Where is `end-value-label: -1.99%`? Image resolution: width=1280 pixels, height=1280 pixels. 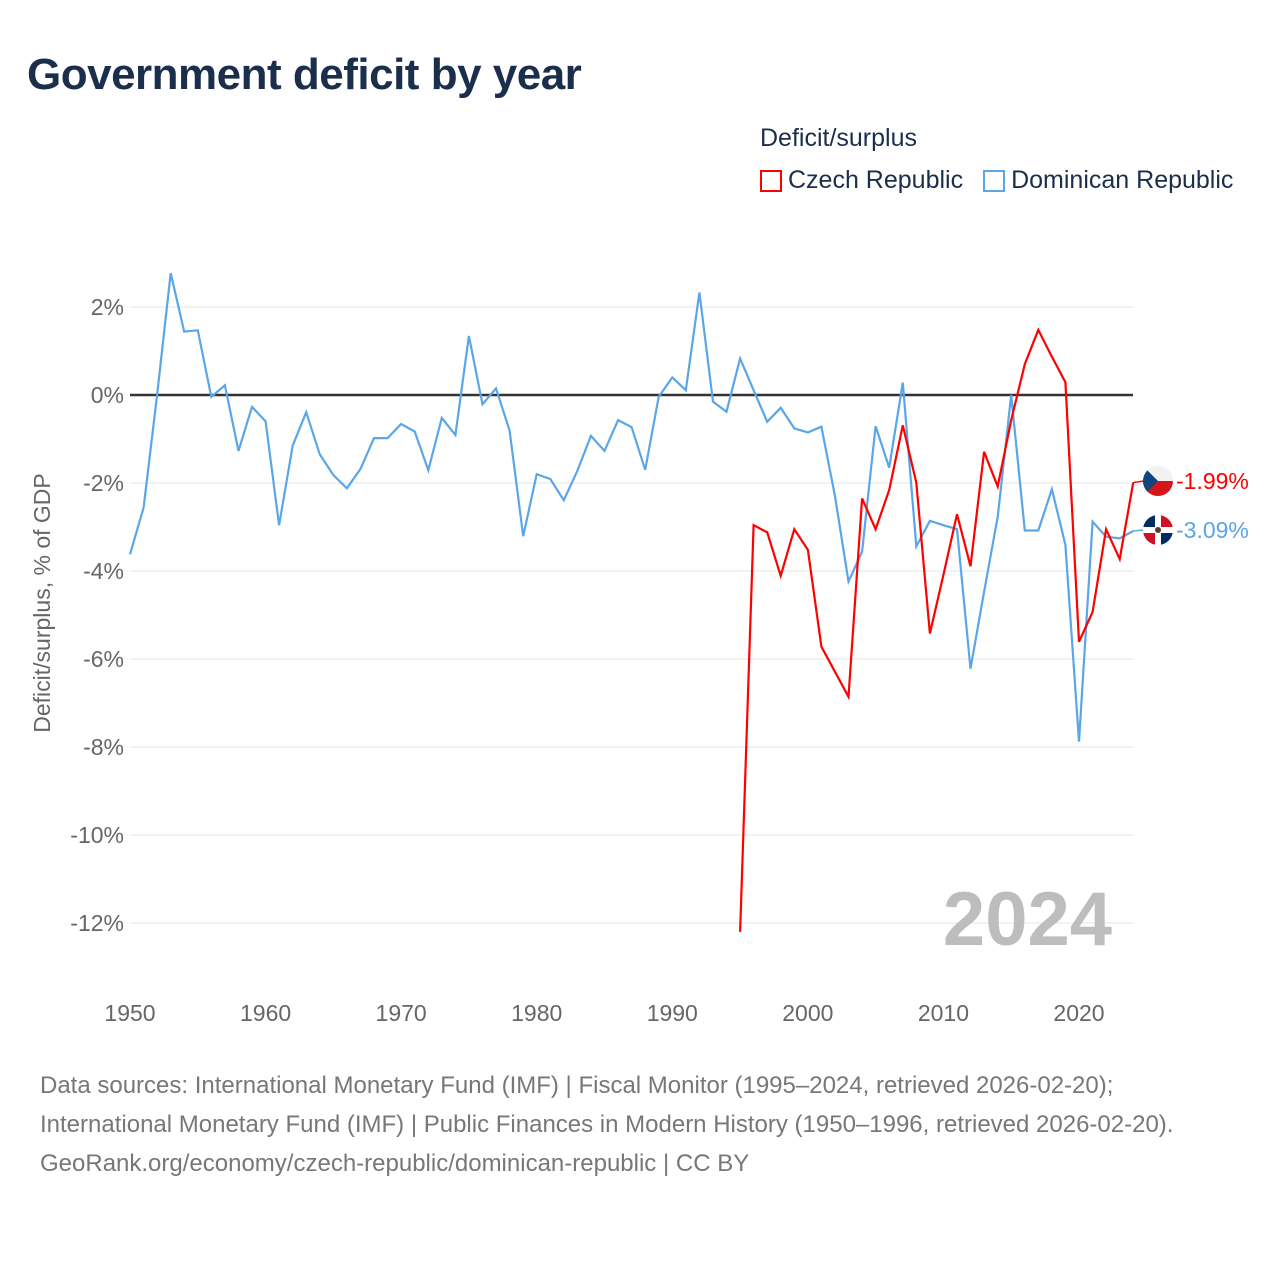
end-value-label: -1.99% is located at coordinates (1212, 481).